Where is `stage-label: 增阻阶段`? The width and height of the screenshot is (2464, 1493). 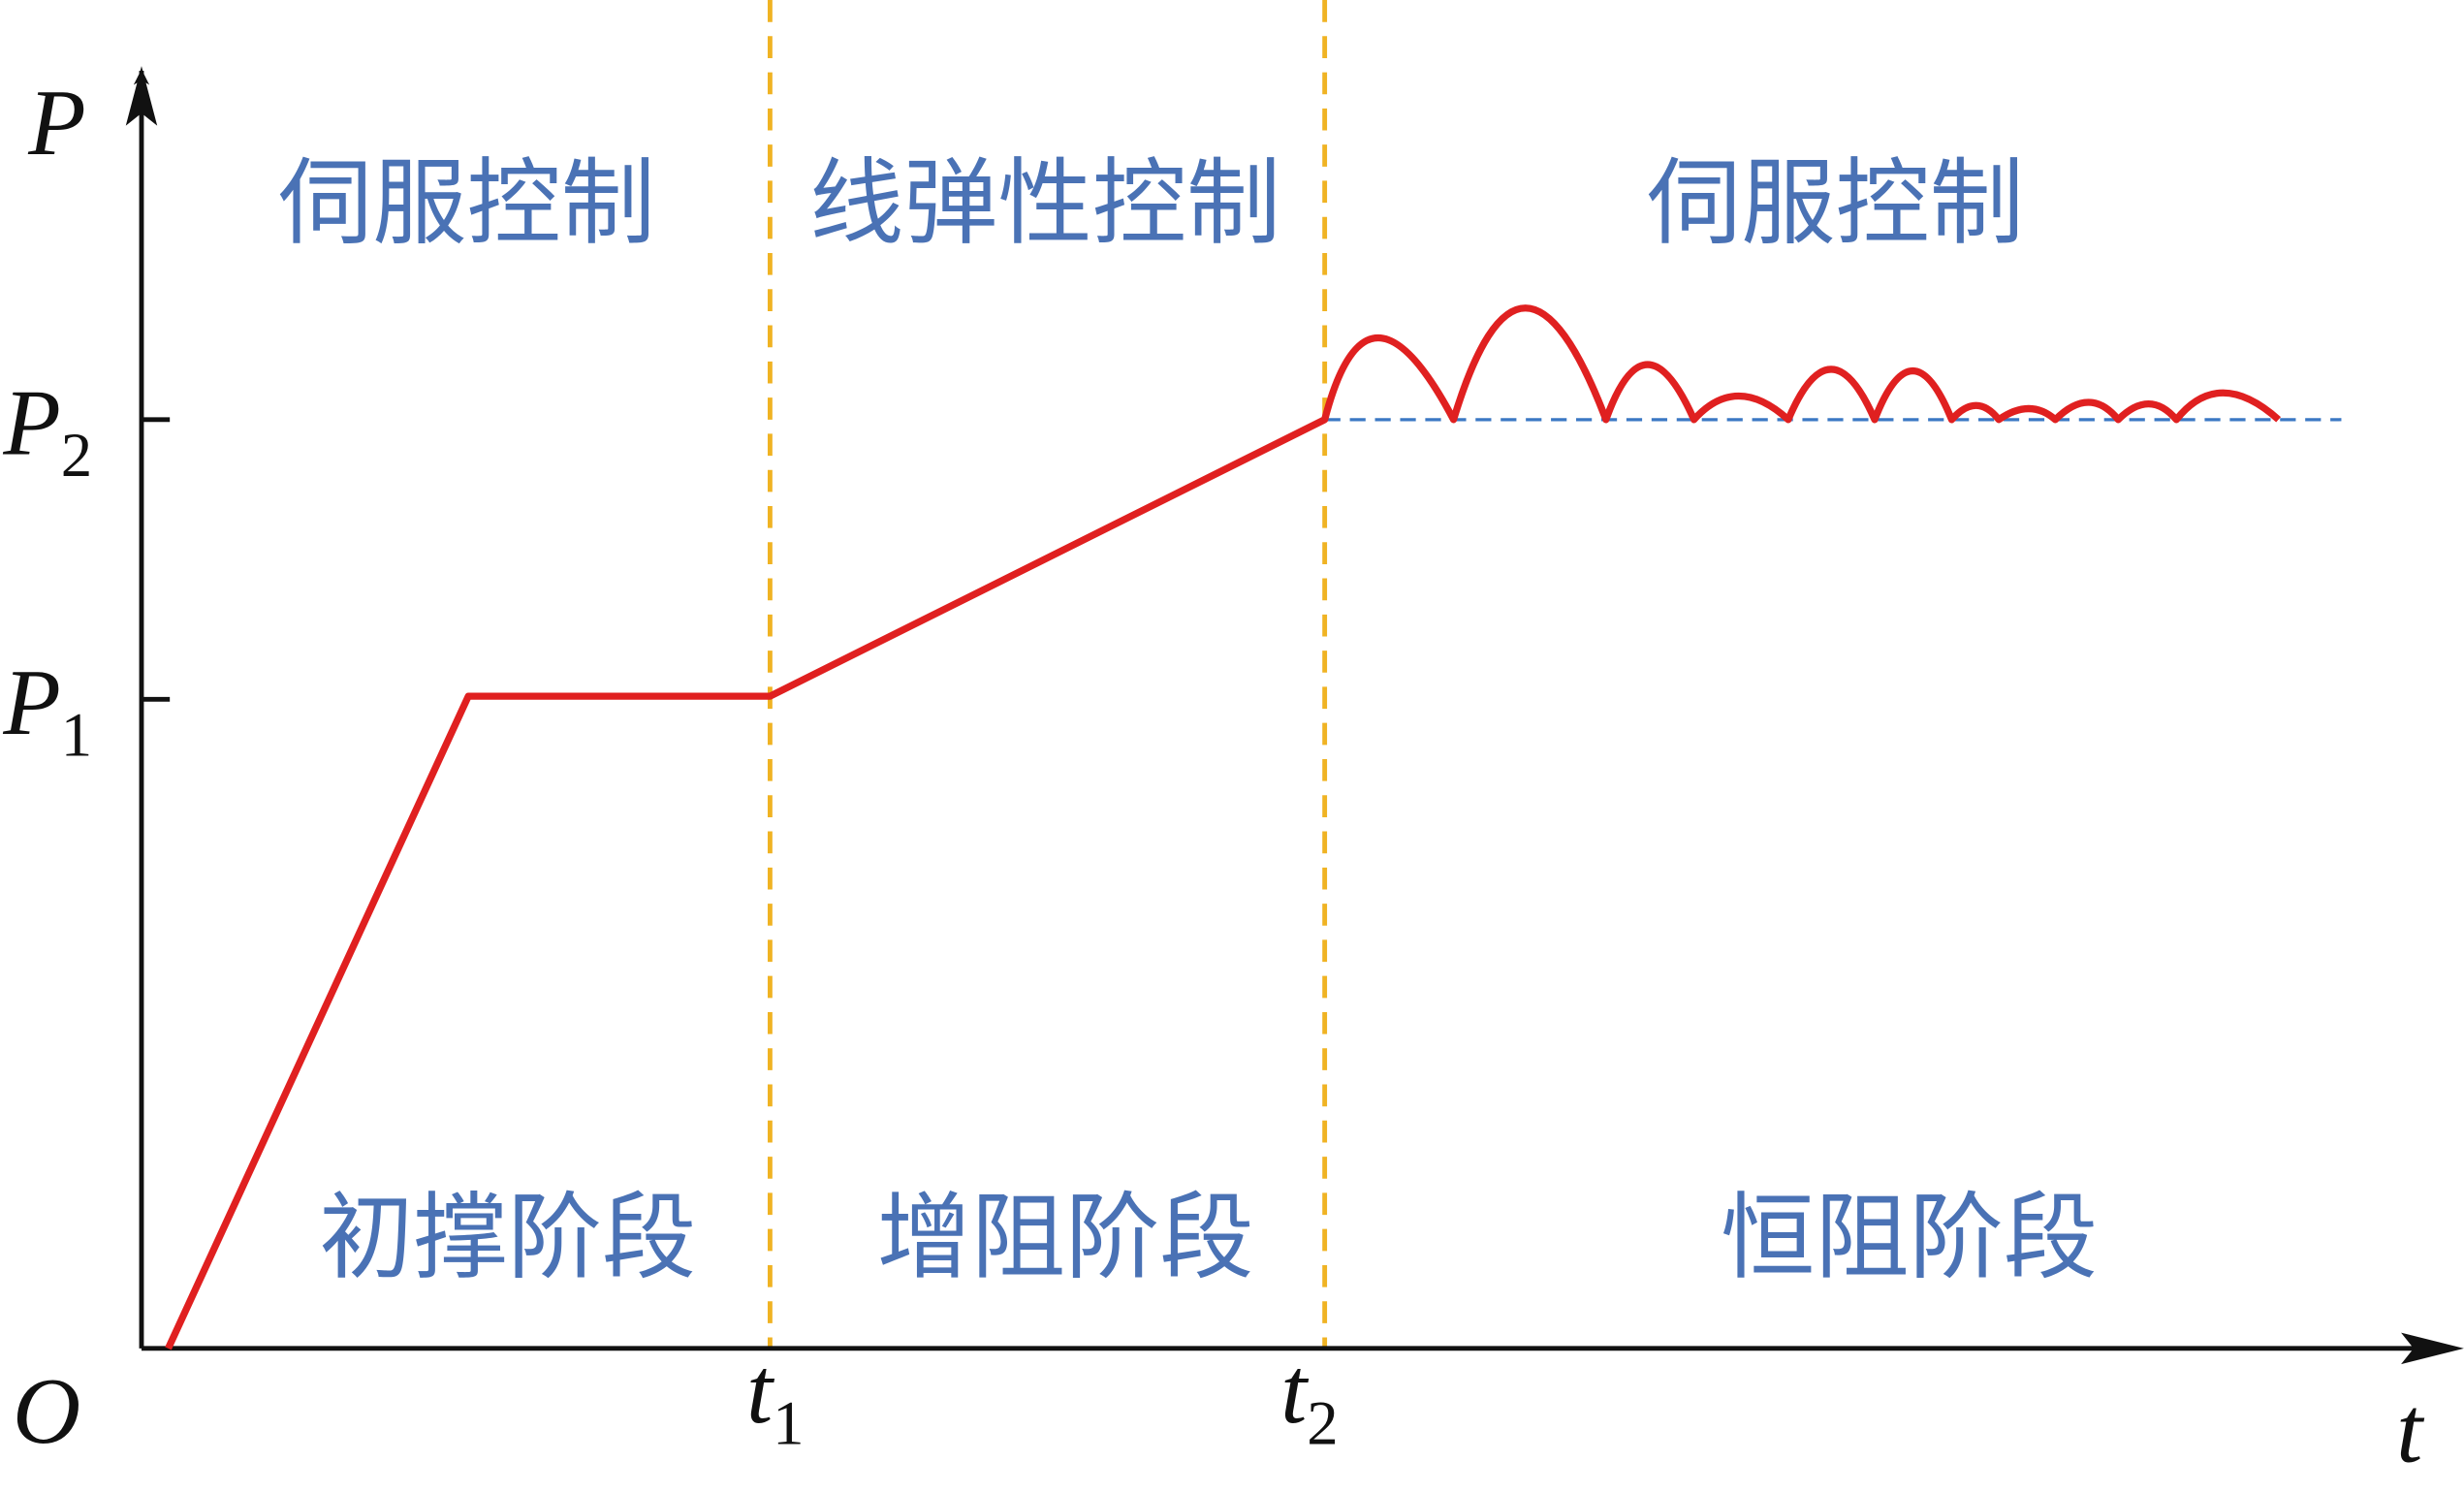
stage-label: 增阻阶段 is located at coordinates (1065, 1238).